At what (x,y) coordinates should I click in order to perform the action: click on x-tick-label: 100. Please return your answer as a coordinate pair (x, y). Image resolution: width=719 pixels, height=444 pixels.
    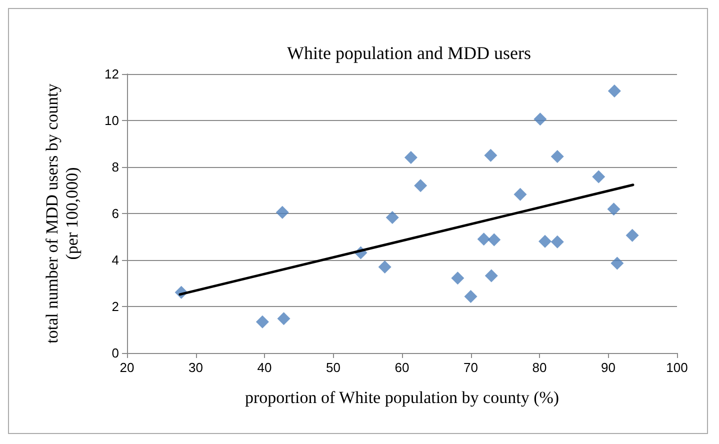
    Looking at the image, I should click on (677, 367).